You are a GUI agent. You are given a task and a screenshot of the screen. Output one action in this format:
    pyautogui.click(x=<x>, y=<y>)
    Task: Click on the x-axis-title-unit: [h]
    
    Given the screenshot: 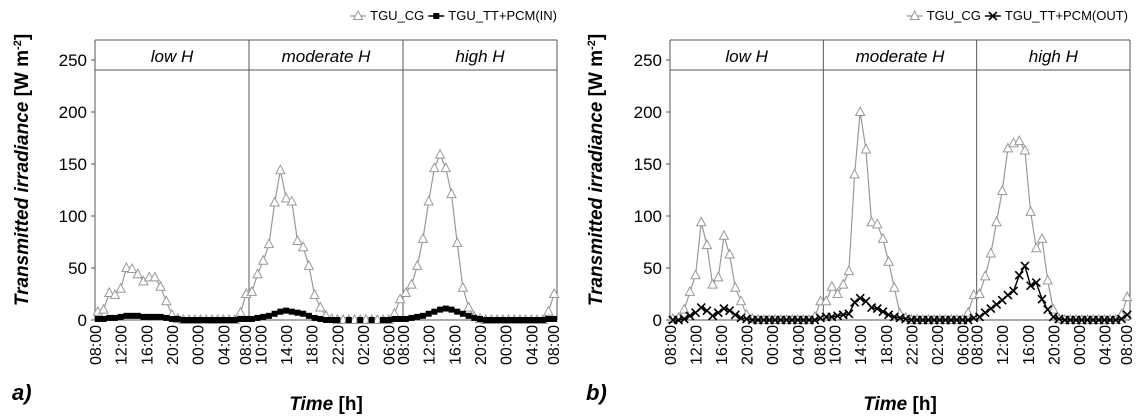 What is the action you would take?
    pyautogui.click(x=922, y=404)
    